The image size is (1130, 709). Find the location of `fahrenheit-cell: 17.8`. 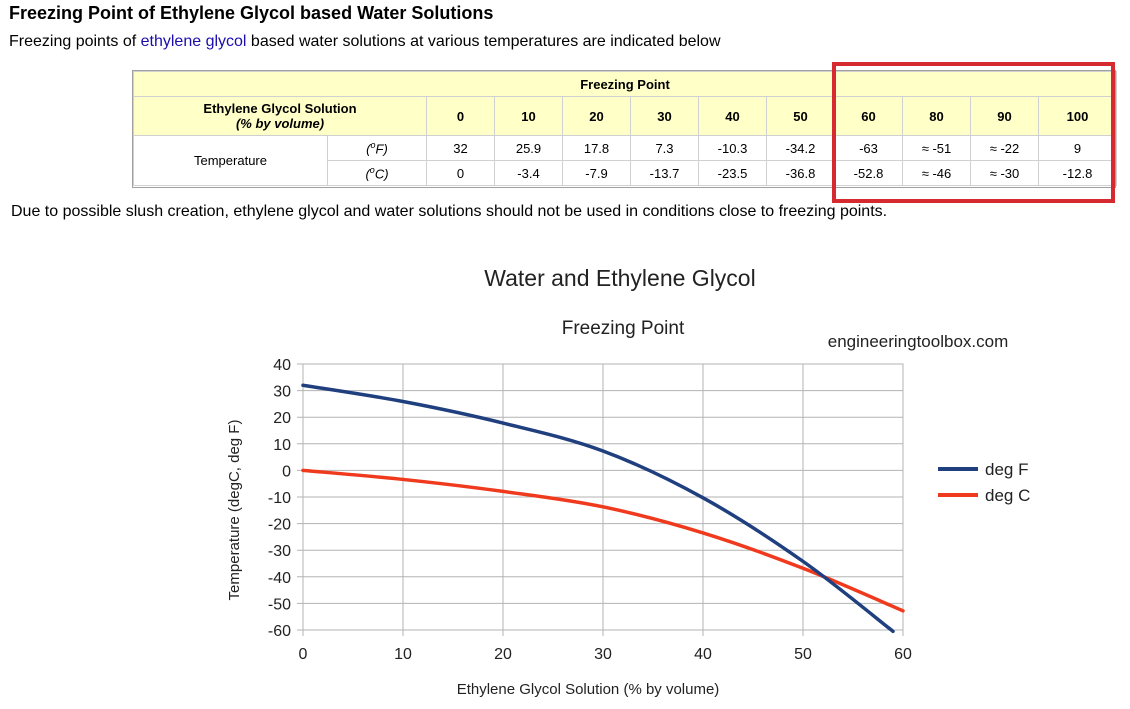

fahrenheit-cell: 17.8 is located at coordinates (596, 148).